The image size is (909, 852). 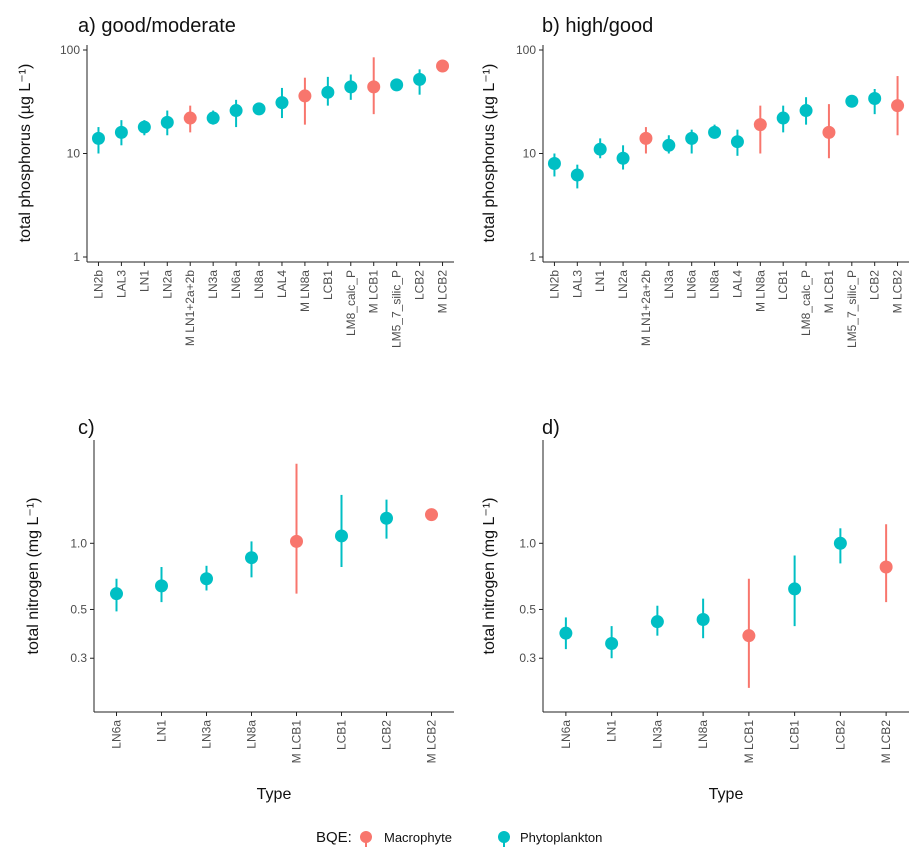 What do you see at coordinates (70, 50) in the screenshot?
I see `y-tick-label: 100` at bounding box center [70, 50].